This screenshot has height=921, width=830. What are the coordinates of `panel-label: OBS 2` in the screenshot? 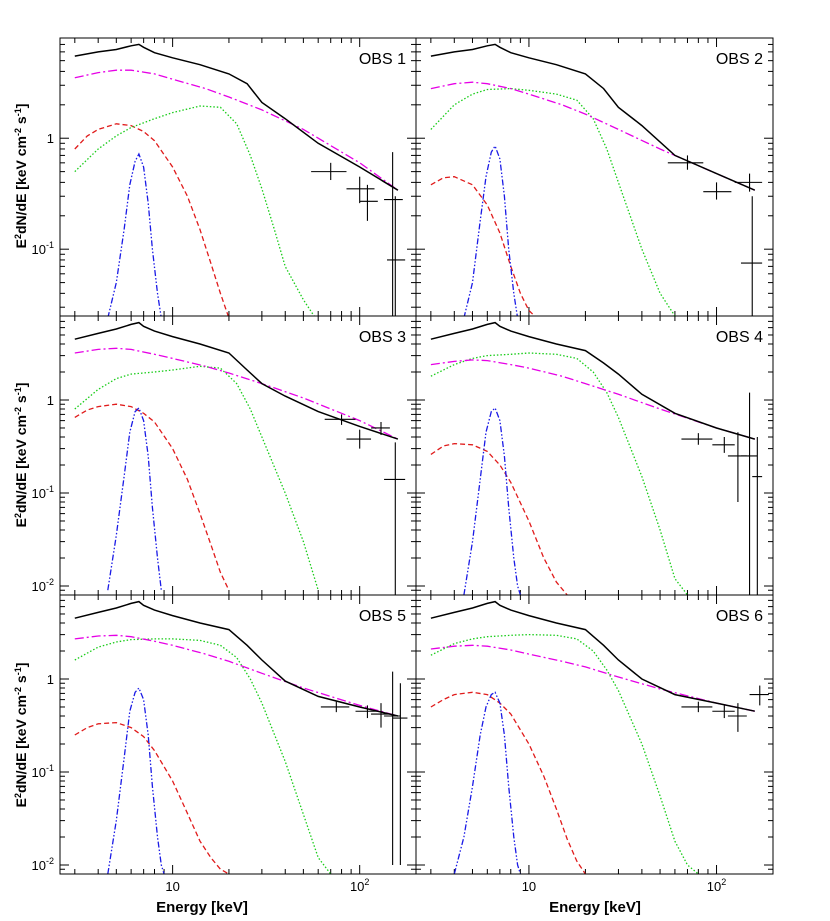 It's located at (739, 59).